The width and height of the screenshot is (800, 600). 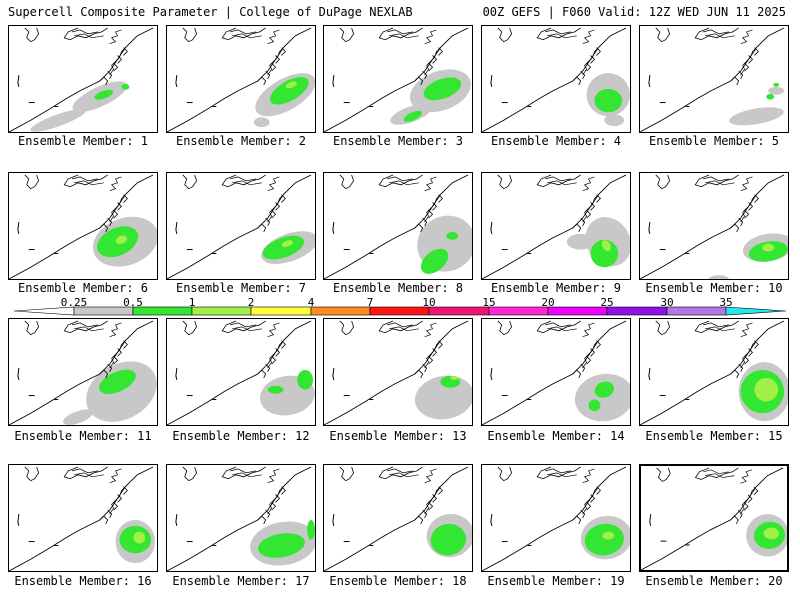 What do you see at coordinates (714, 288) in the screenshot?
I see `member-label: Ensemble Member: 10` at bounding box center [714, 288].